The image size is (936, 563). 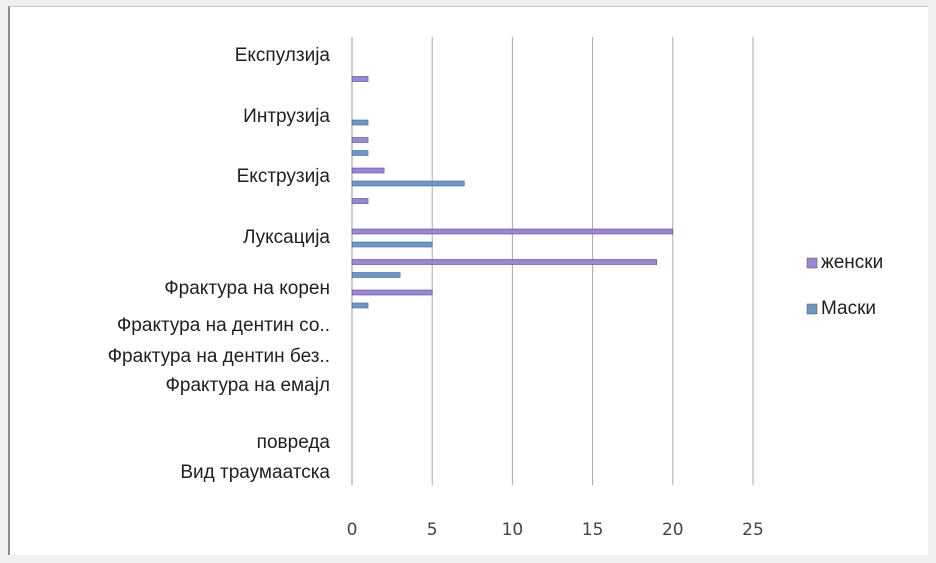 What do you see at coordinates (283, 55) in the screenshot?
I see `category-label: Експулзија` at bounding box center [283, 55].